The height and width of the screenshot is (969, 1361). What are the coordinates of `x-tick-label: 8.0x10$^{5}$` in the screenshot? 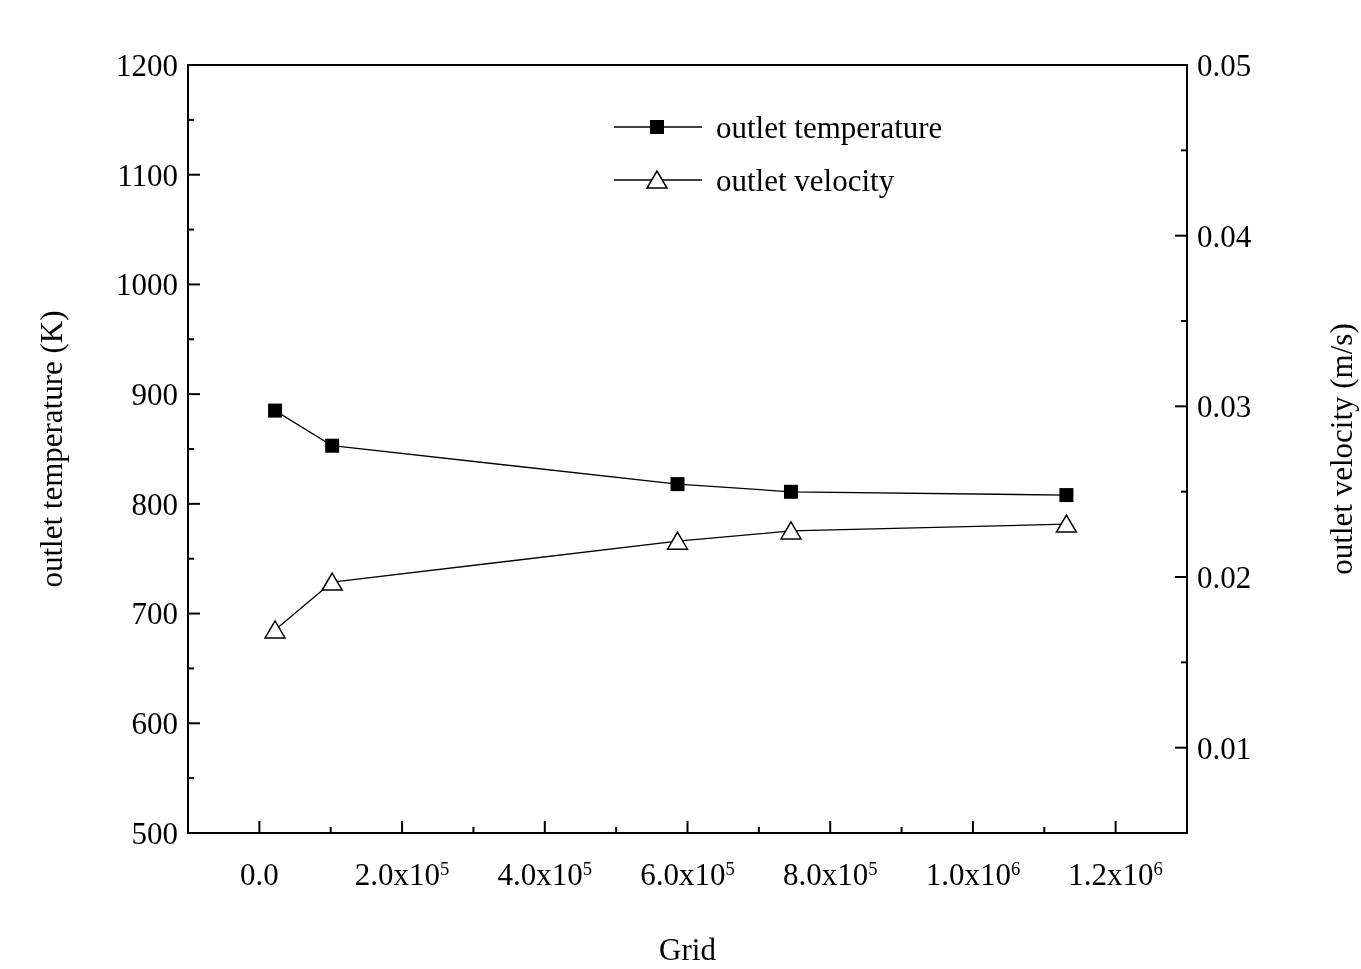 It's located at (830, 874).